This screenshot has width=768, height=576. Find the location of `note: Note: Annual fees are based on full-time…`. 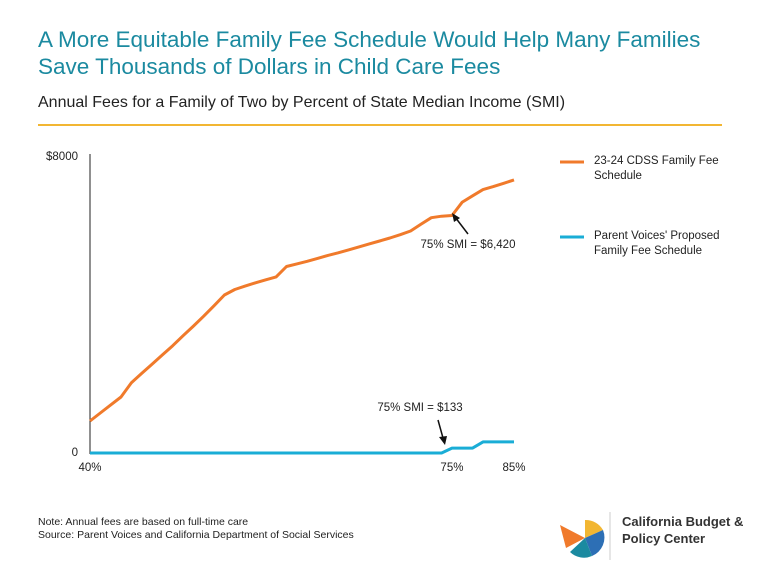

note: Note: Annual fees are based on full-time… is located at coordinates (143, 522).